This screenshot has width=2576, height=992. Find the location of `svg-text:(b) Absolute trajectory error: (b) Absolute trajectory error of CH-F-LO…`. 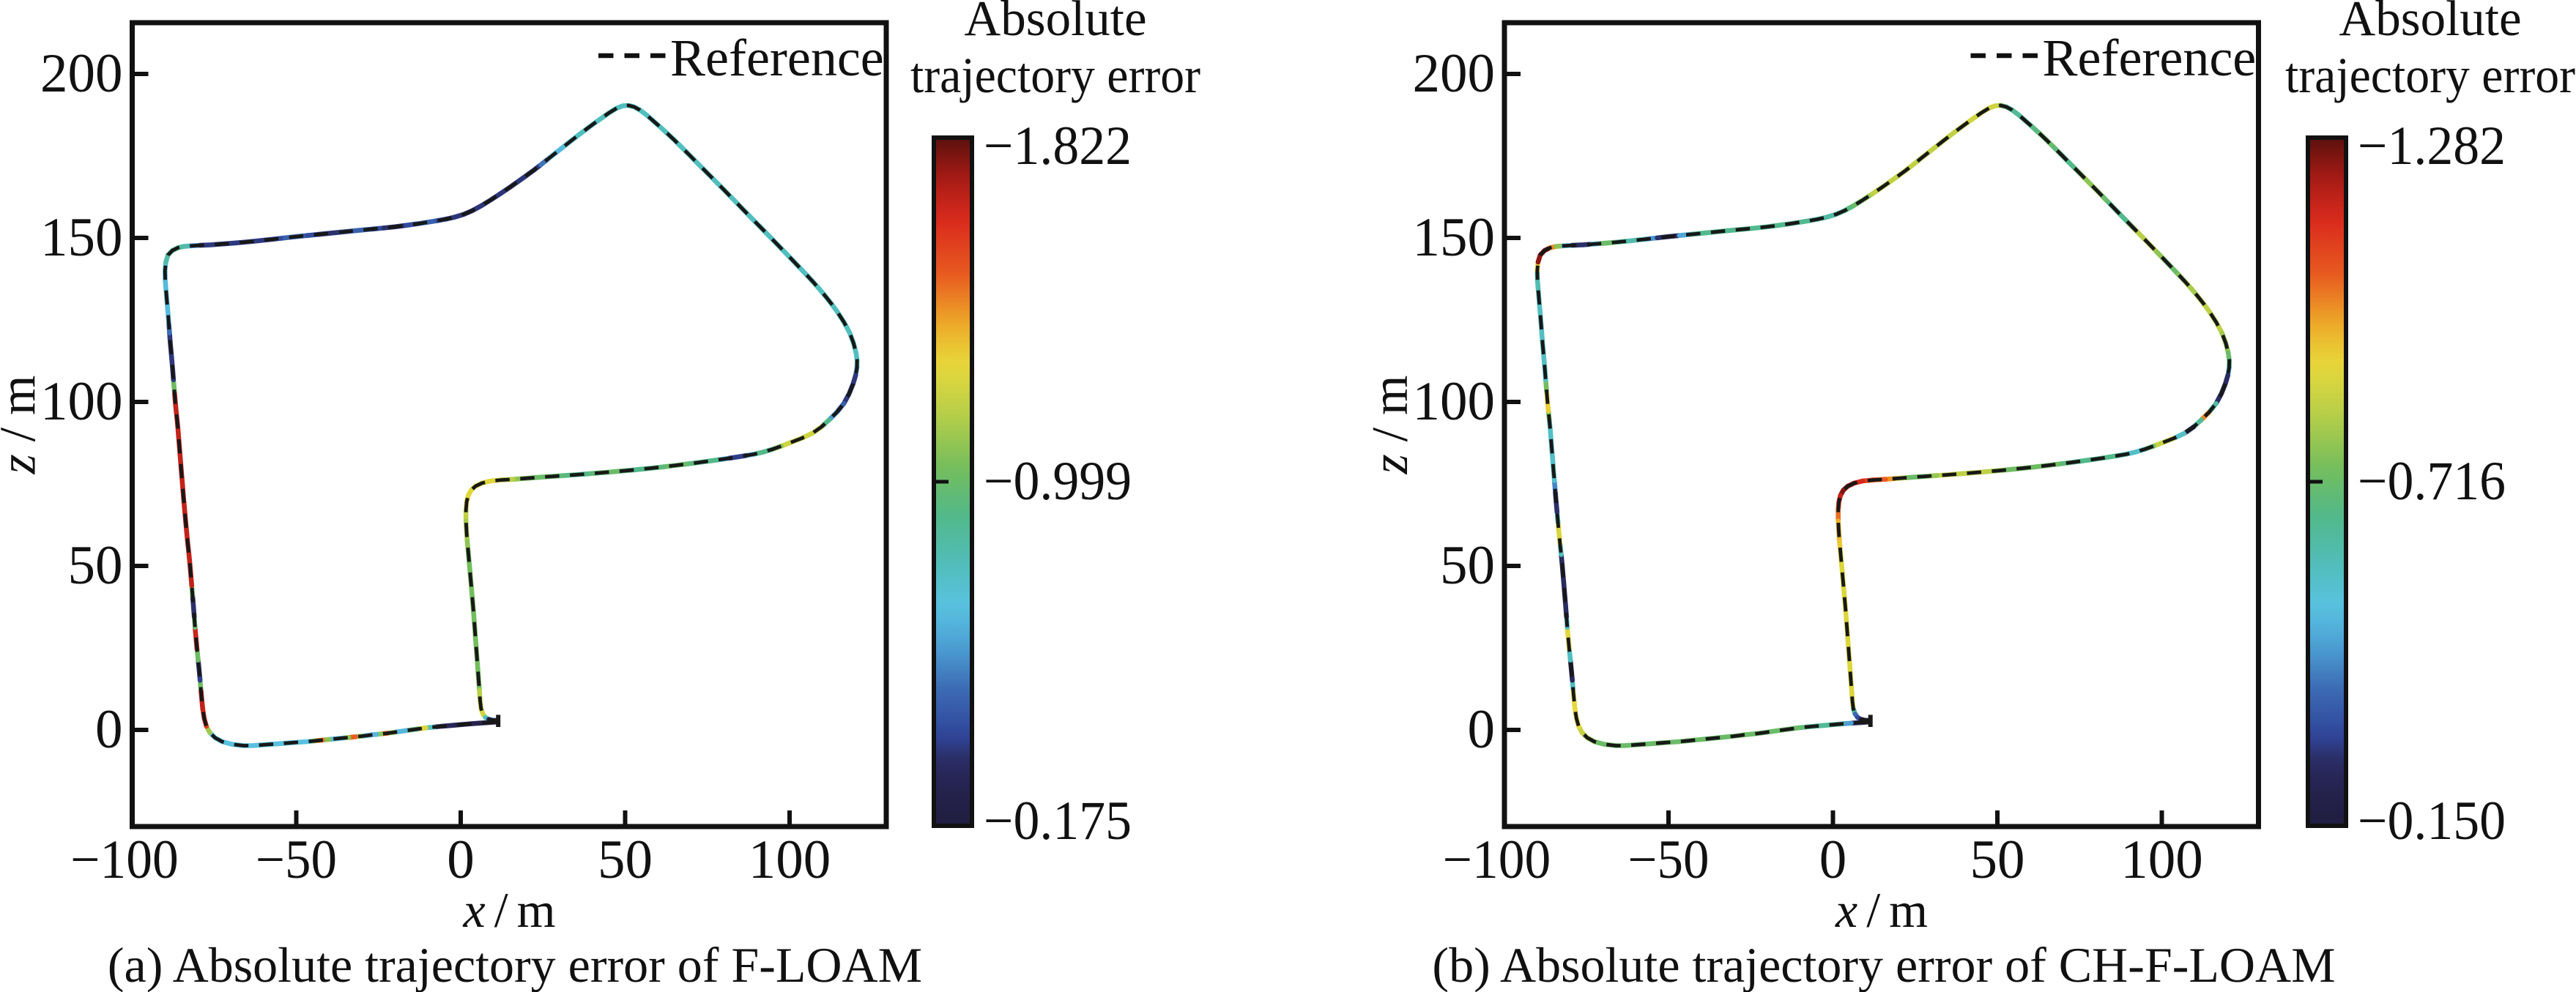

svg-text:(b) Absolute trajectory error: (b) Absolute trajectory error of CH-F-LO… is located at coordinates (1883, 964).